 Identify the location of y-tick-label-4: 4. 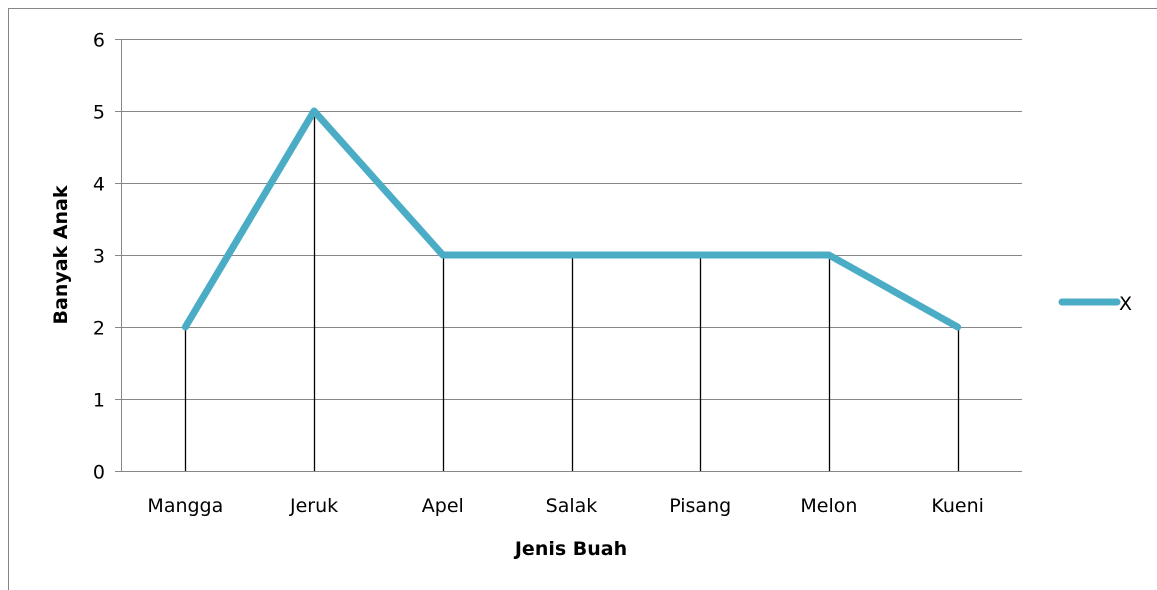
(99, 185).